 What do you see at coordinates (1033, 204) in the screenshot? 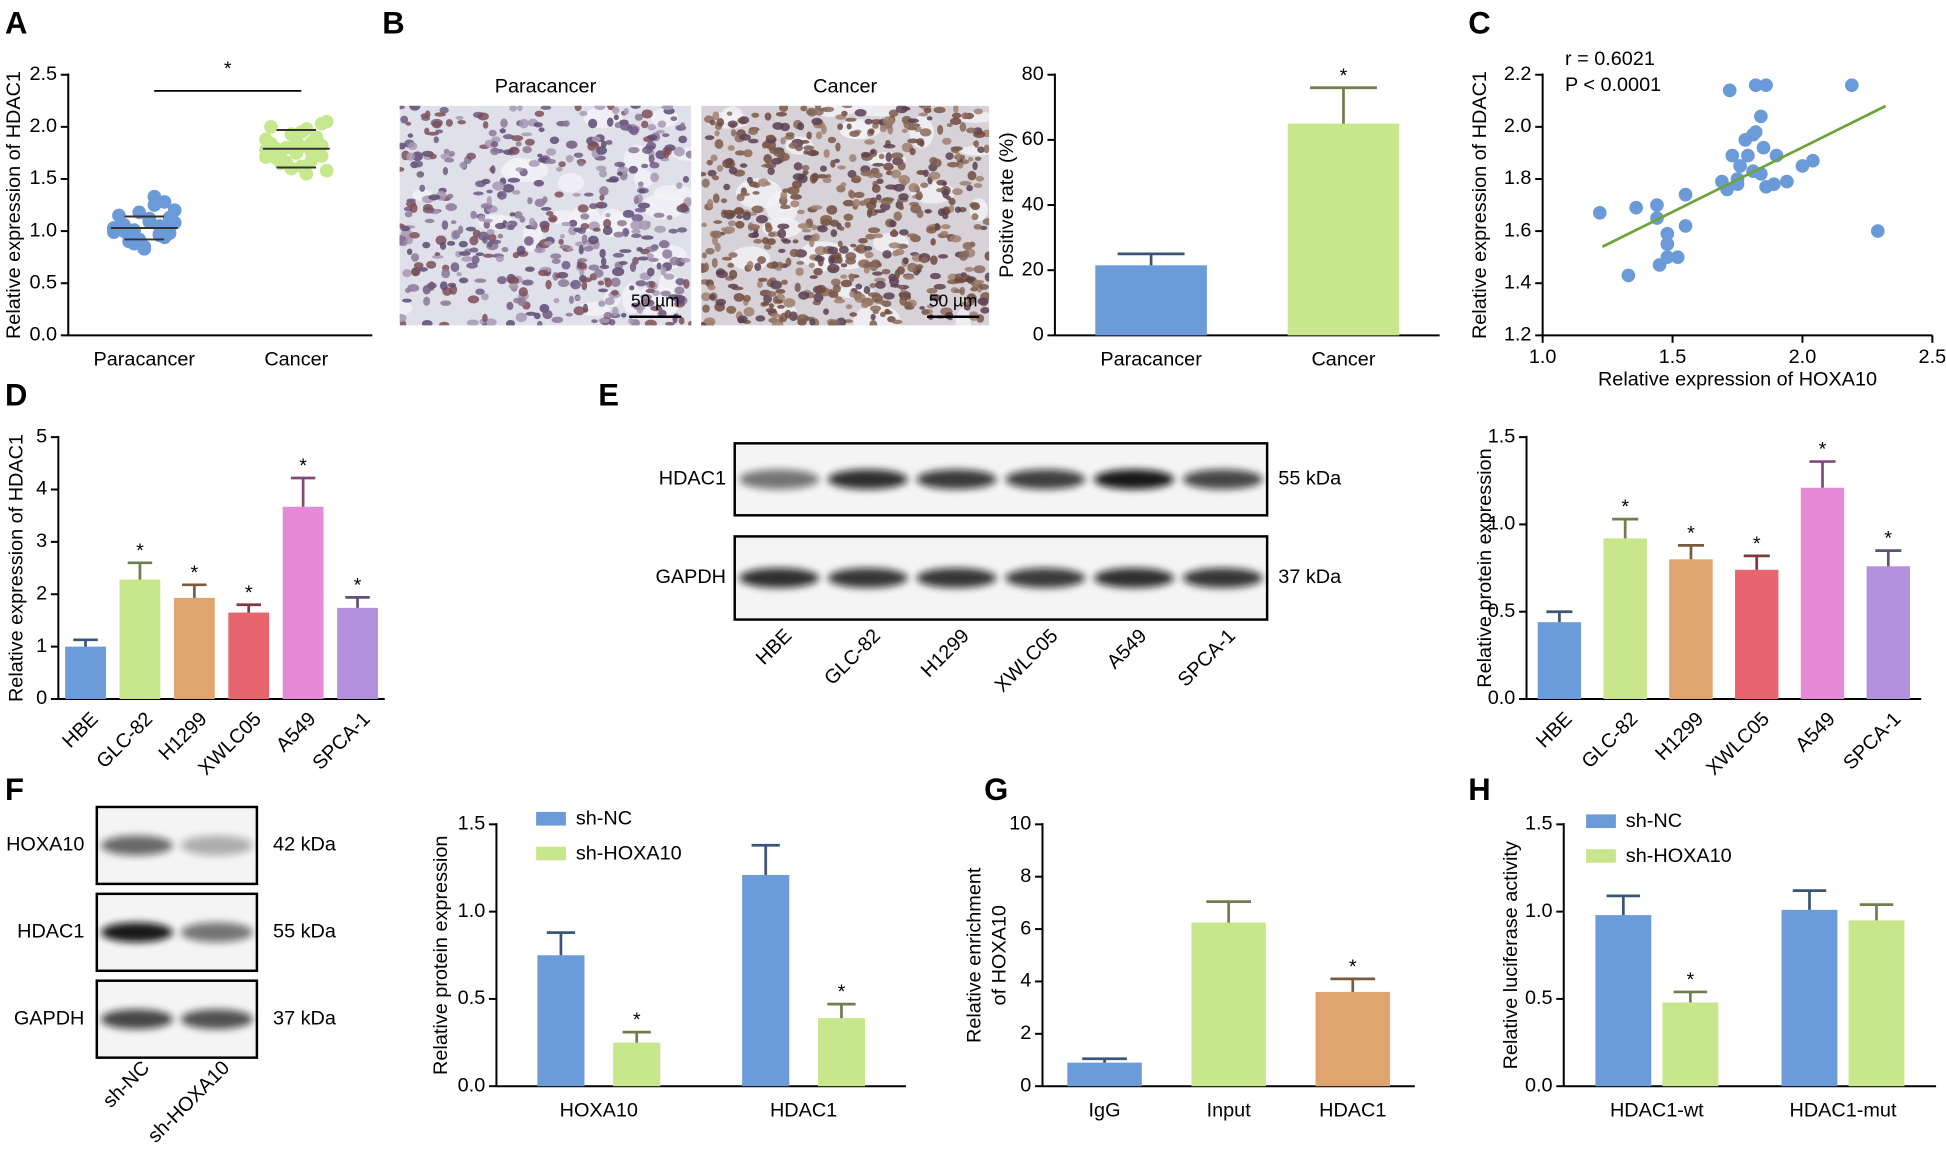
I see `y-tick-label: 40` at bounding box center [1033, 204].